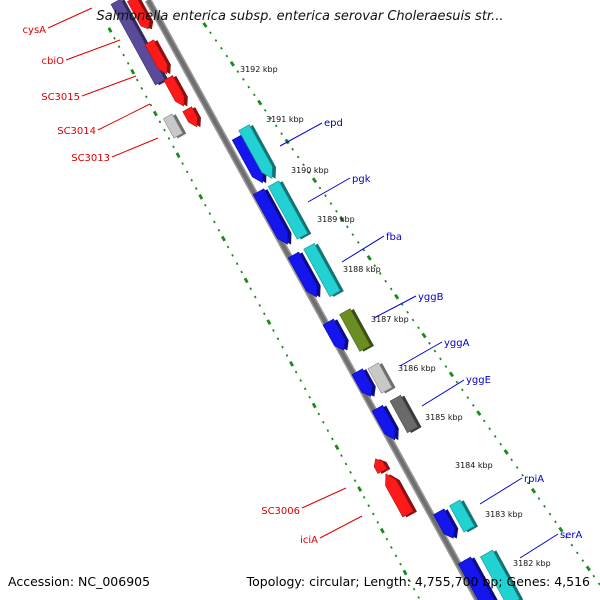  Describe the element at coordinates (399, 495) in the screenshot. I see `SC3006-gene-body` at that location.